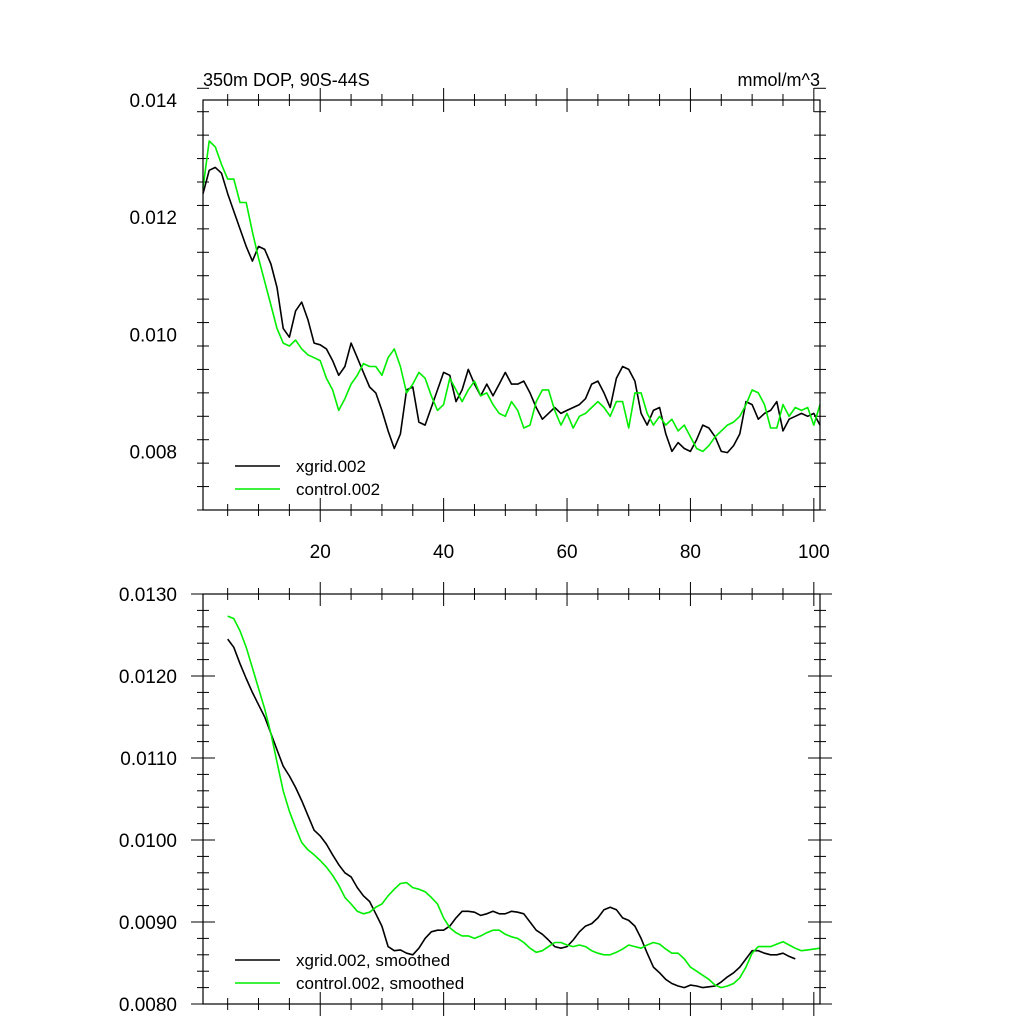  I want to click on bottom-legend: xgrid.002, smoothed control.002, smoothed, so click(349, 972).